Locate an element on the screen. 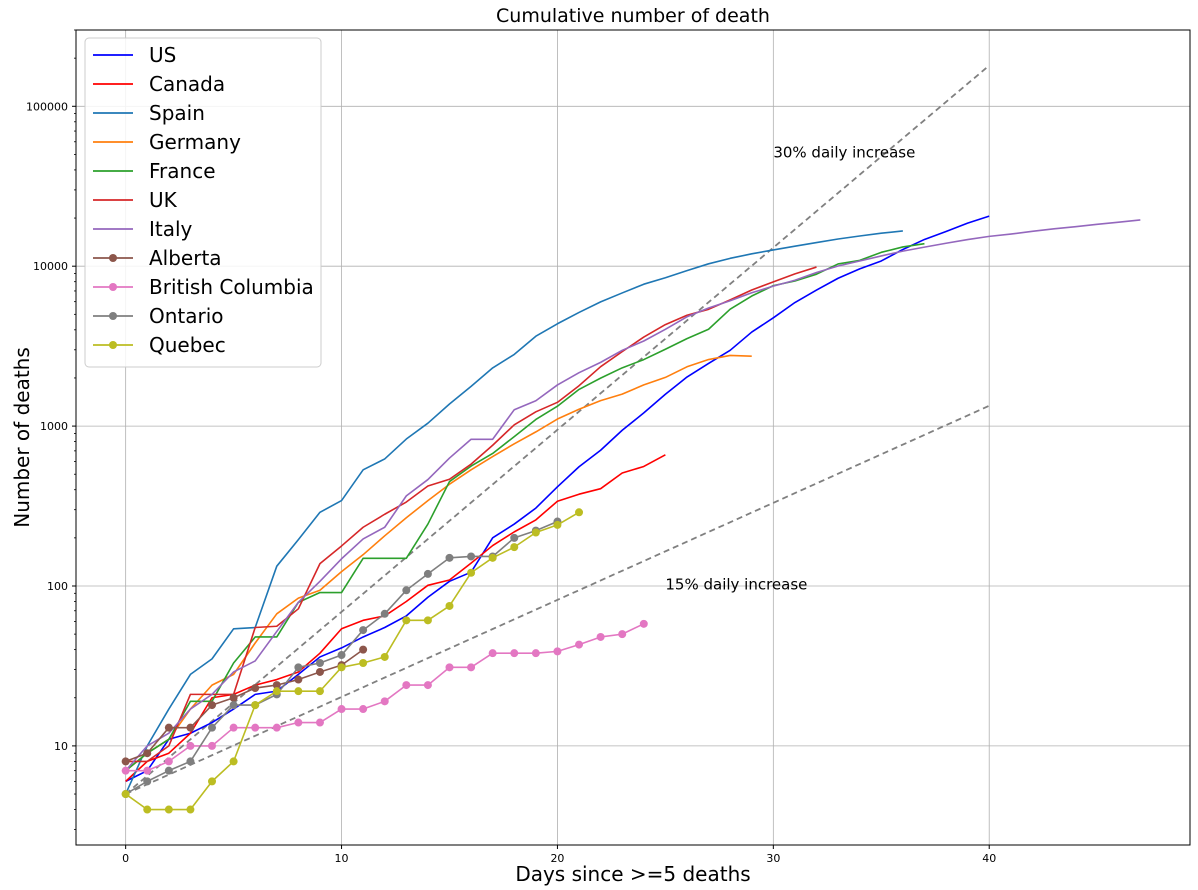 Image resolution: width=1198 pixels, height=890 pixels. legend-item: British Columbia is located at coordinates (203, 287).